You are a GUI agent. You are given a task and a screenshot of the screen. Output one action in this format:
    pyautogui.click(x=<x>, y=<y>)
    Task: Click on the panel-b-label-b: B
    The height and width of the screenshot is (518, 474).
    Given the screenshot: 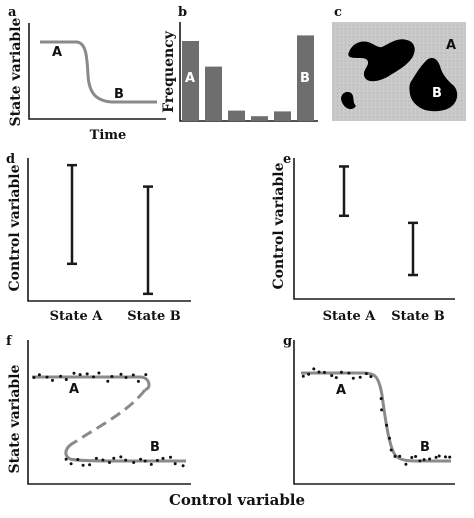 What is the action you would take?
    pyautogui.click(x=305, y=78)
    